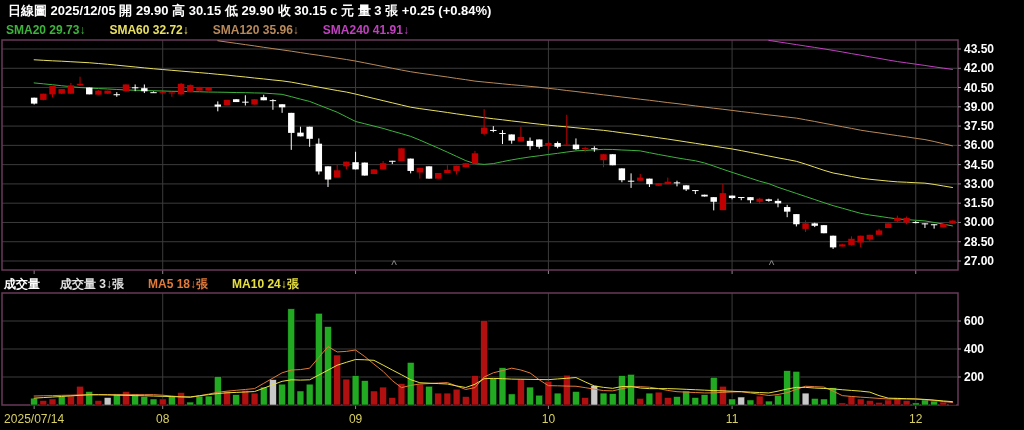 Image resolution: width=1024 pixels, height=430 pixels. Describe the element at coordinates (179, 284) in the screenshot. I see `text: MA5 18↓張` at that location.